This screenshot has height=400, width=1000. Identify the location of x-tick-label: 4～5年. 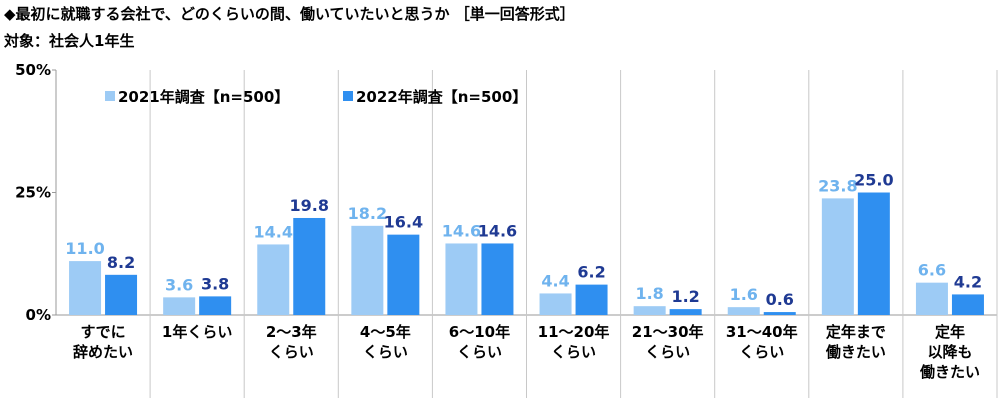
(385, 332).